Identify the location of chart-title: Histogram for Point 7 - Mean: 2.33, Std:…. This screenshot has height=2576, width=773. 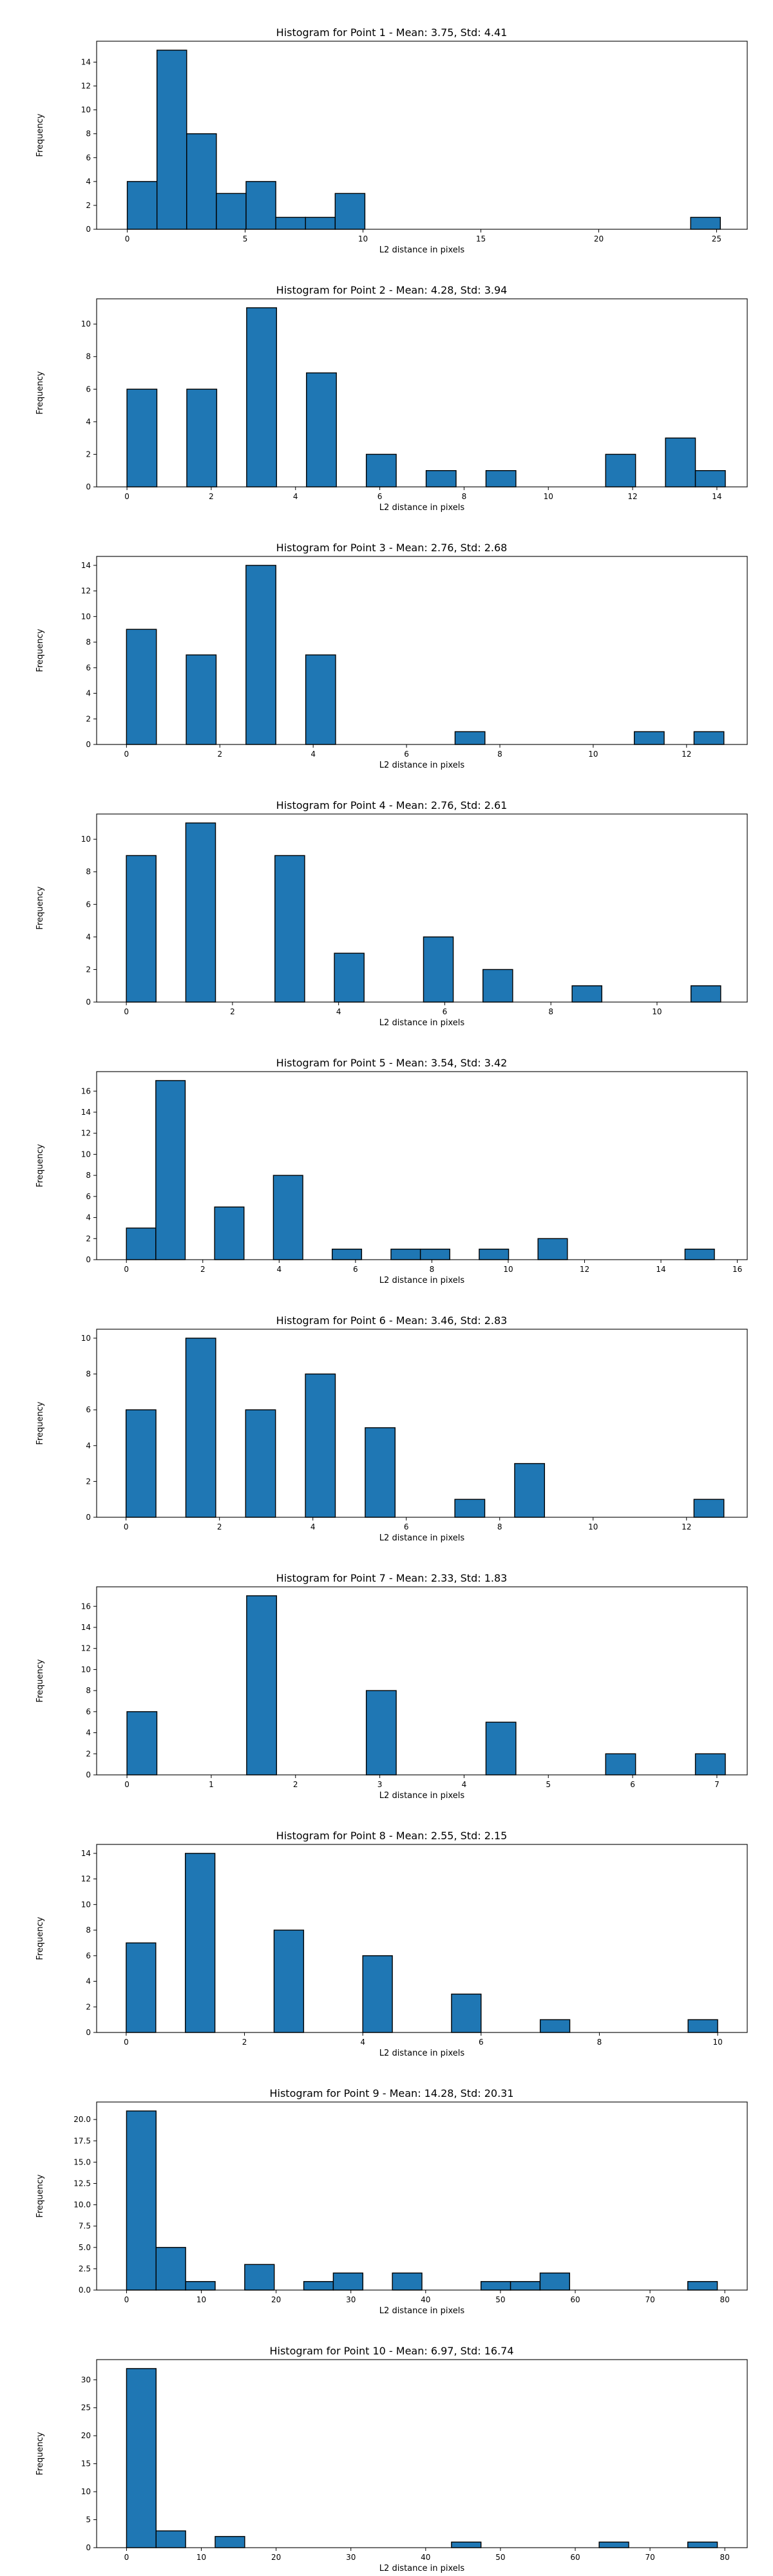
(392, 1578).